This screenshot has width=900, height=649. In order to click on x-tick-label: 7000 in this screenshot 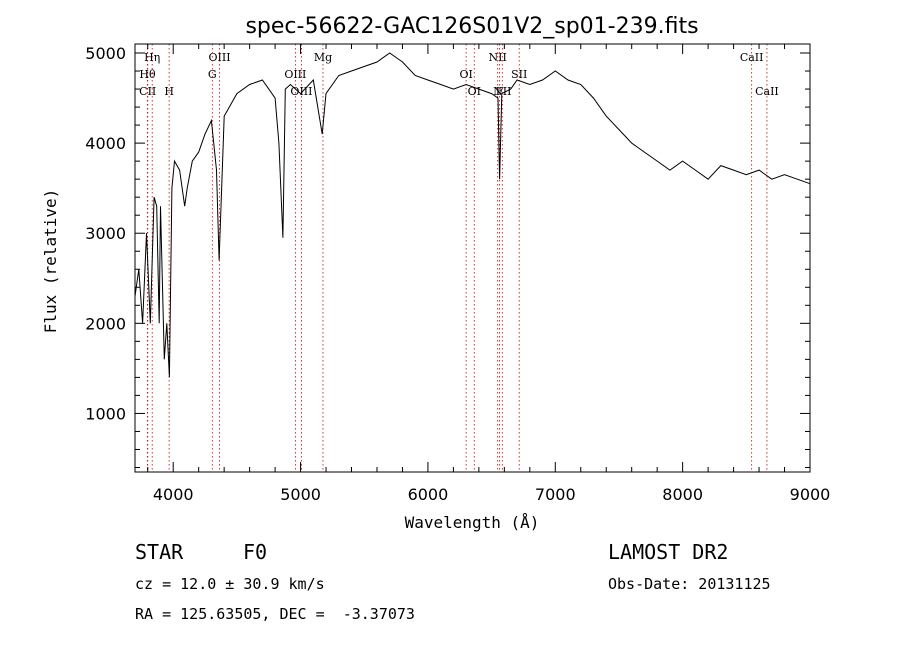, I will do `click(555, 494)`.